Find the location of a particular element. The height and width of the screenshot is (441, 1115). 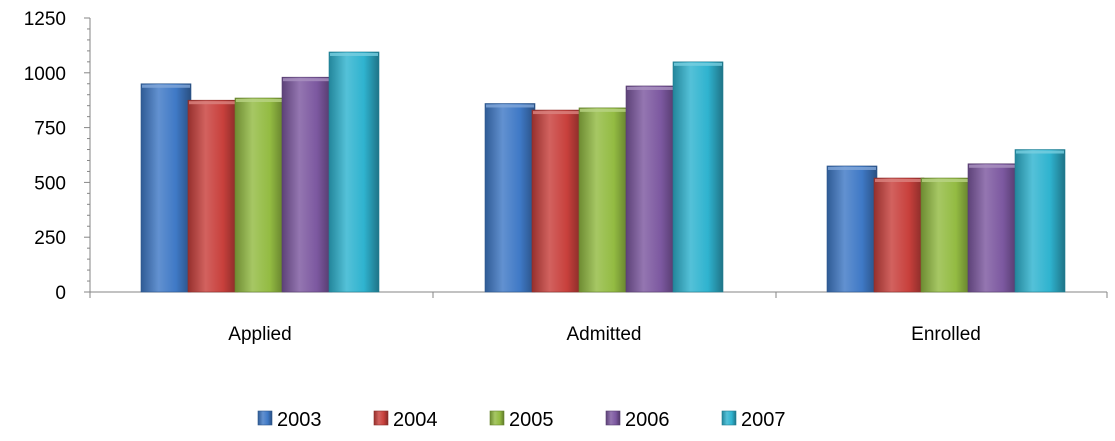

x-tick-label: Admitted is located at coordinates (604, 334).